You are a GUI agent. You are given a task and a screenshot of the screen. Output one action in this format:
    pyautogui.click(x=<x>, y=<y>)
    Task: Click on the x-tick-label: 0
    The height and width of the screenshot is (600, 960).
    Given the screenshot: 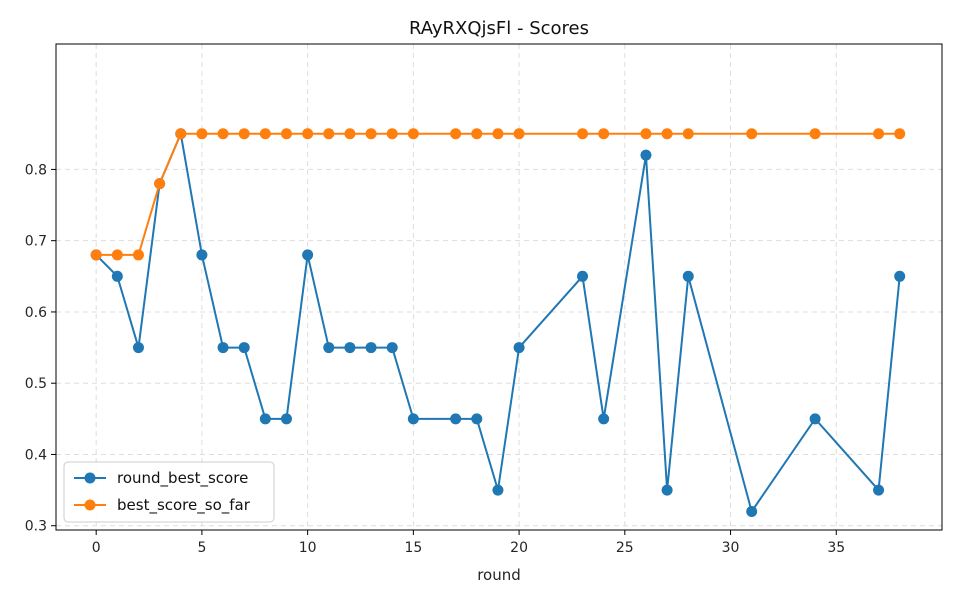 What is the action you would take?
    pyautogui.click(x=96, y=548)
    